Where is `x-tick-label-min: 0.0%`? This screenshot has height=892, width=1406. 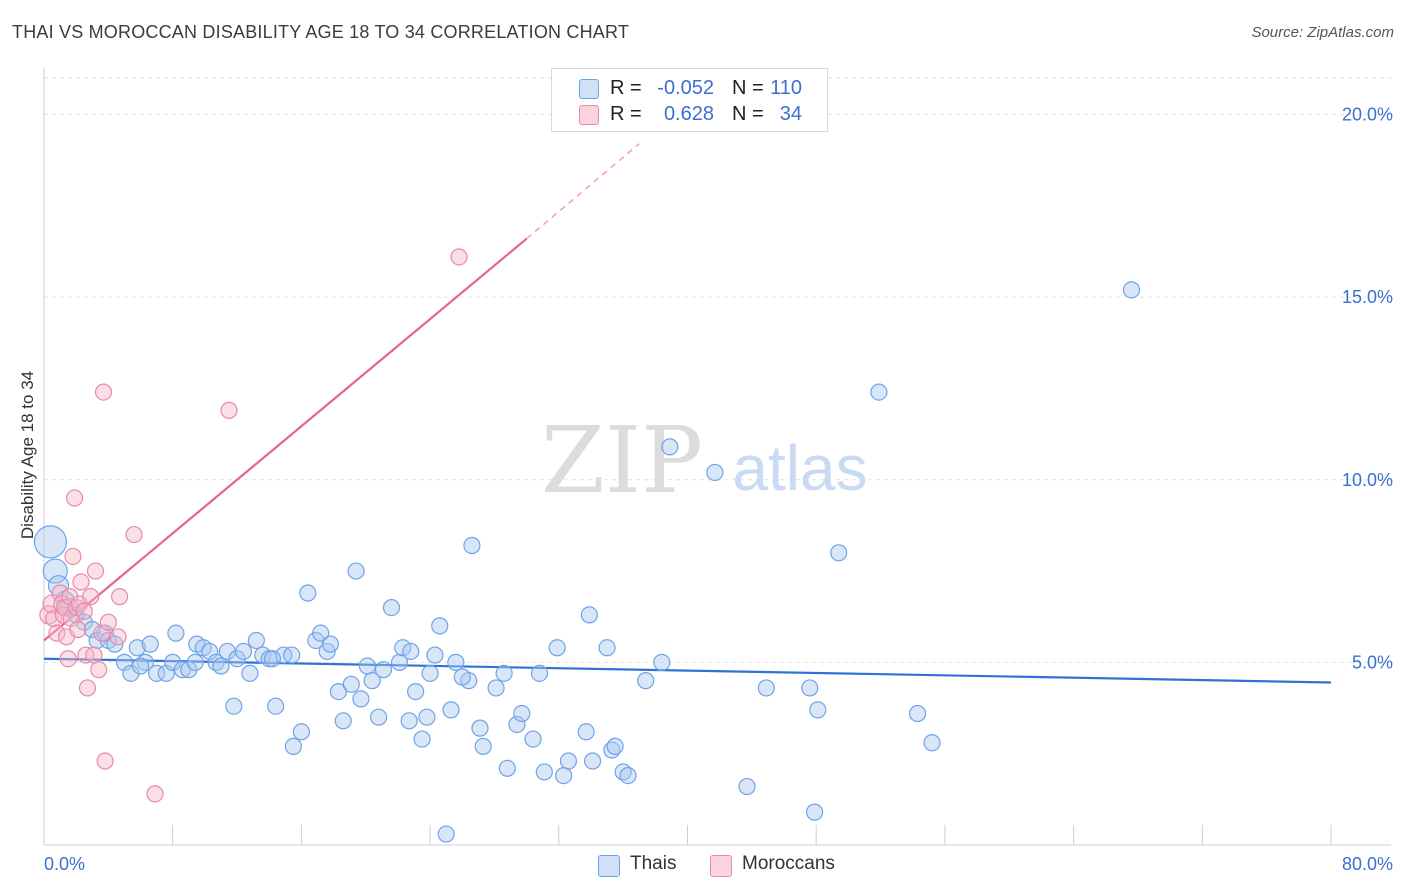
x-tick-label-min: 0.0% is located at coordinates (64, 864).